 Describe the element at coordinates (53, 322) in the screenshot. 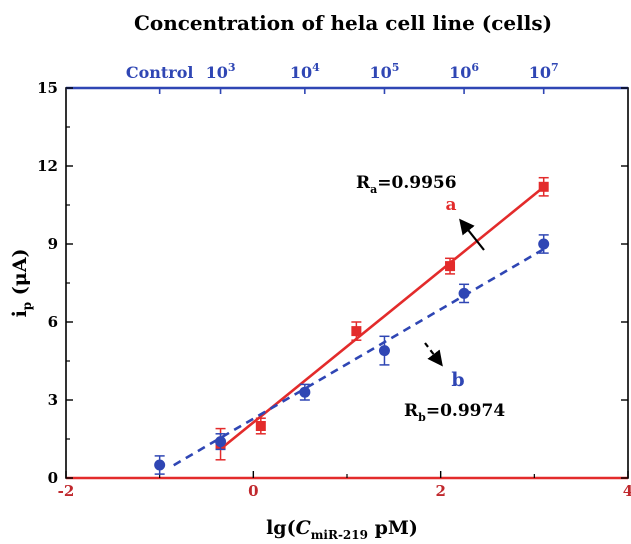

I see `y-tick-label: 6` at that location.